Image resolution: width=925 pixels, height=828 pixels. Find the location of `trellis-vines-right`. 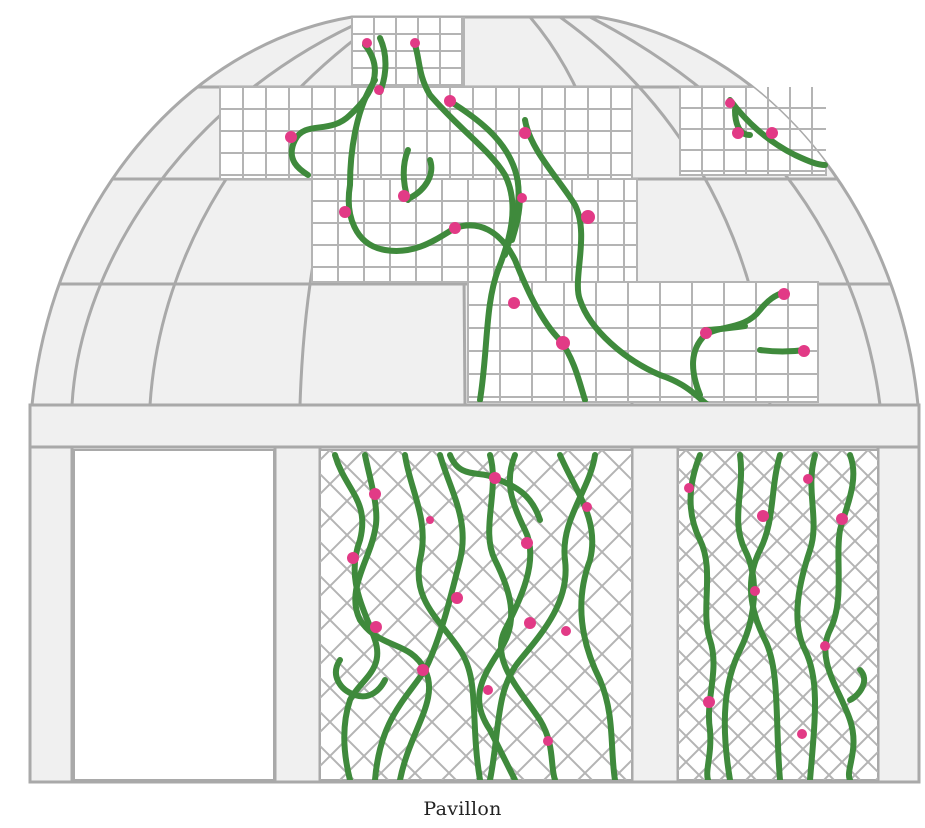

trellis-vines-right is located at coordinates (777, 616).